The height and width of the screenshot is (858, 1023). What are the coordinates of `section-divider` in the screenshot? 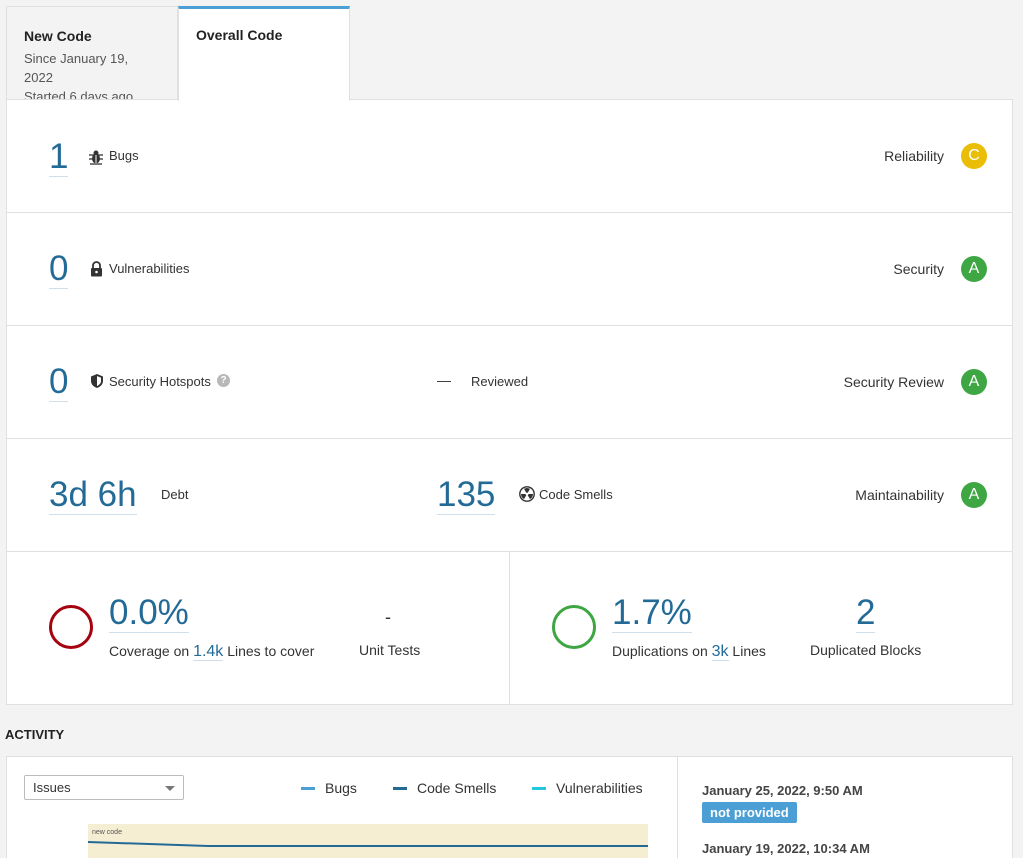 It's located at (509, 628).